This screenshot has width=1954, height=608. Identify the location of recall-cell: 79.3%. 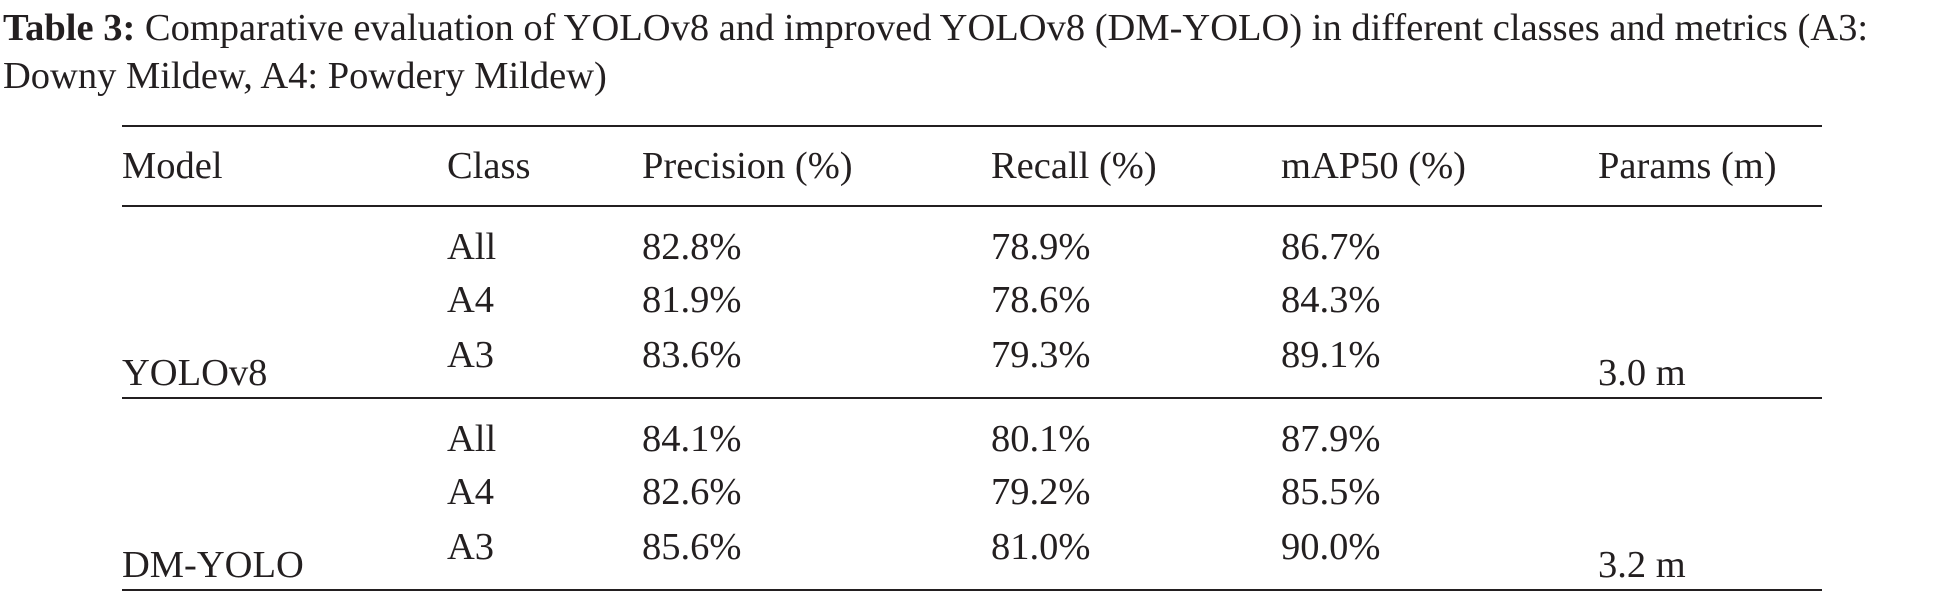
(1041, 355).